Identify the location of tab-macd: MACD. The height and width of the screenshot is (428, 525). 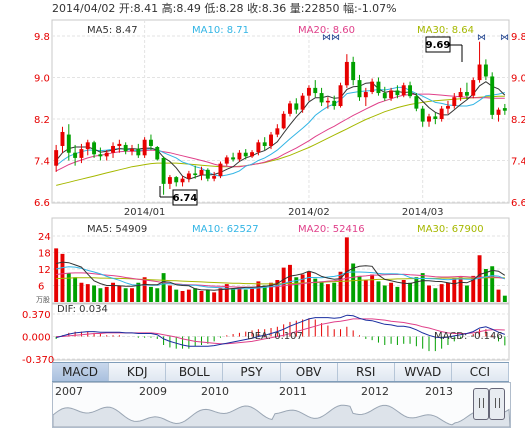
(81, 372).